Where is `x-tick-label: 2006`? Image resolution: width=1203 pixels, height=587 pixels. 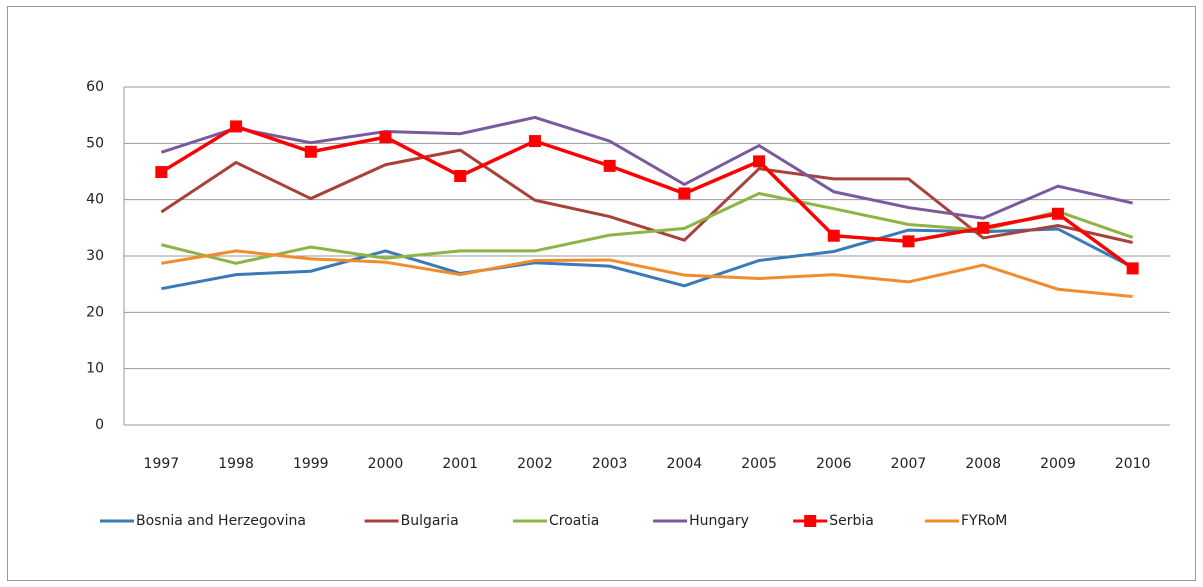
x-tick-label: 2006 is located at coordinates (834, 464).